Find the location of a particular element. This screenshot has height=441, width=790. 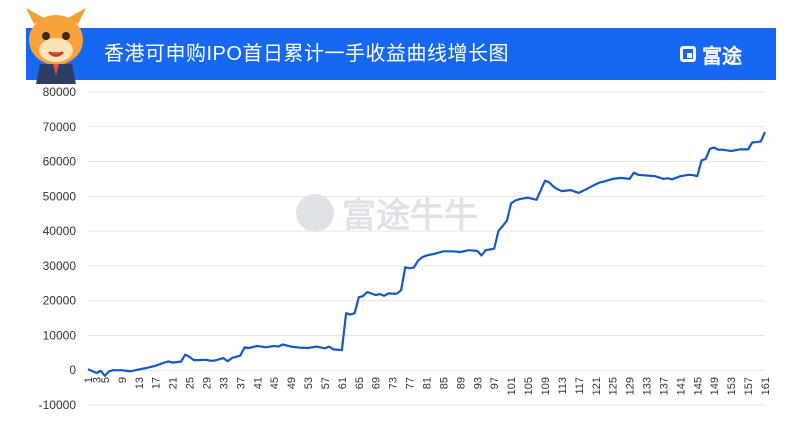

x-tick-label: 1 is located at coordinates (89, 380).